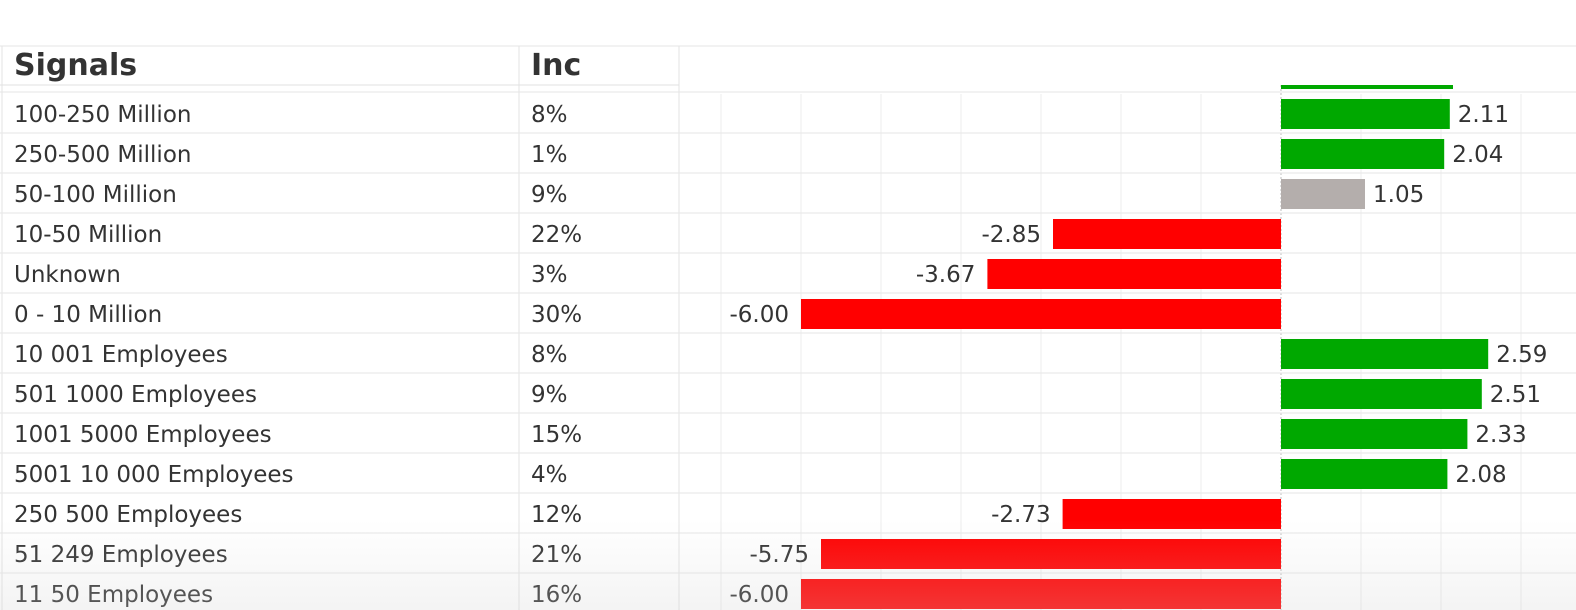 The width and height of the screenshot is (1576, 610). Describe the element at coordinates (135, 395) in the screenshot. I see `signal-label: 501 1000 Employees` at that location.